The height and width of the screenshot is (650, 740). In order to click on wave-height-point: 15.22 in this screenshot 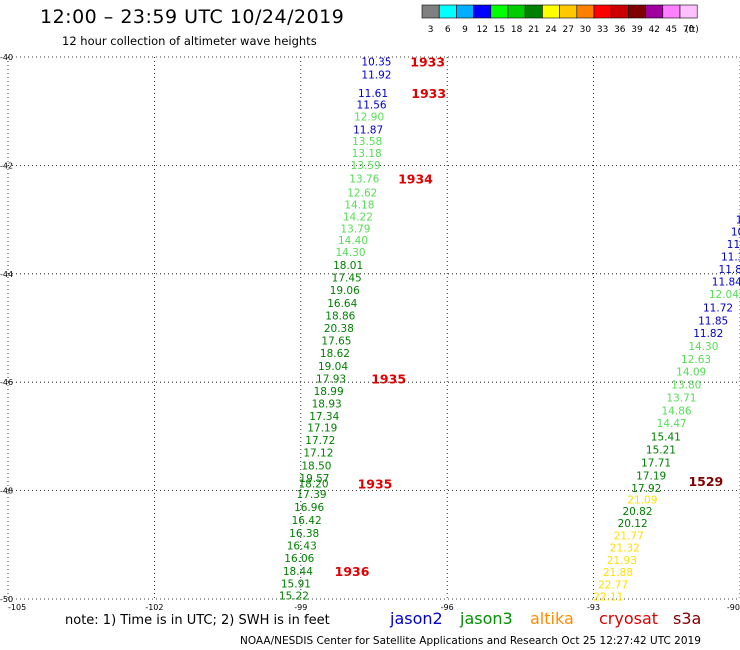, I will do `click(294, 597)`.